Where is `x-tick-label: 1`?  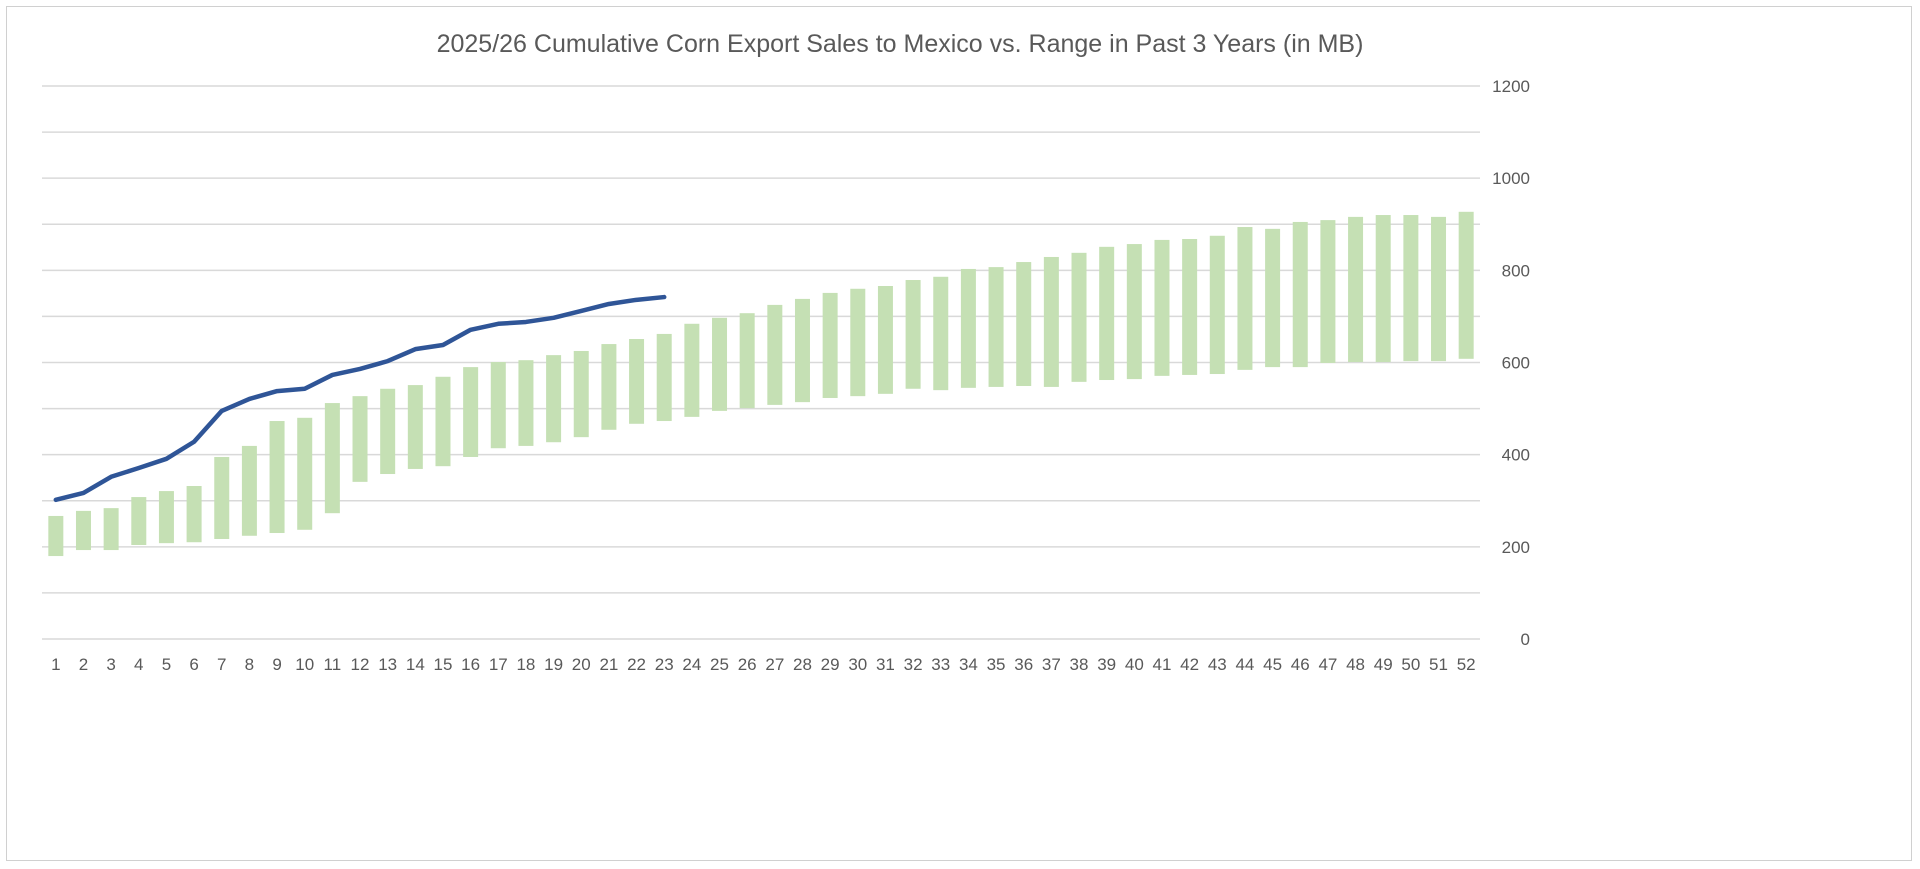 x-tick-label: 1 is located at coordinates (55, 664).